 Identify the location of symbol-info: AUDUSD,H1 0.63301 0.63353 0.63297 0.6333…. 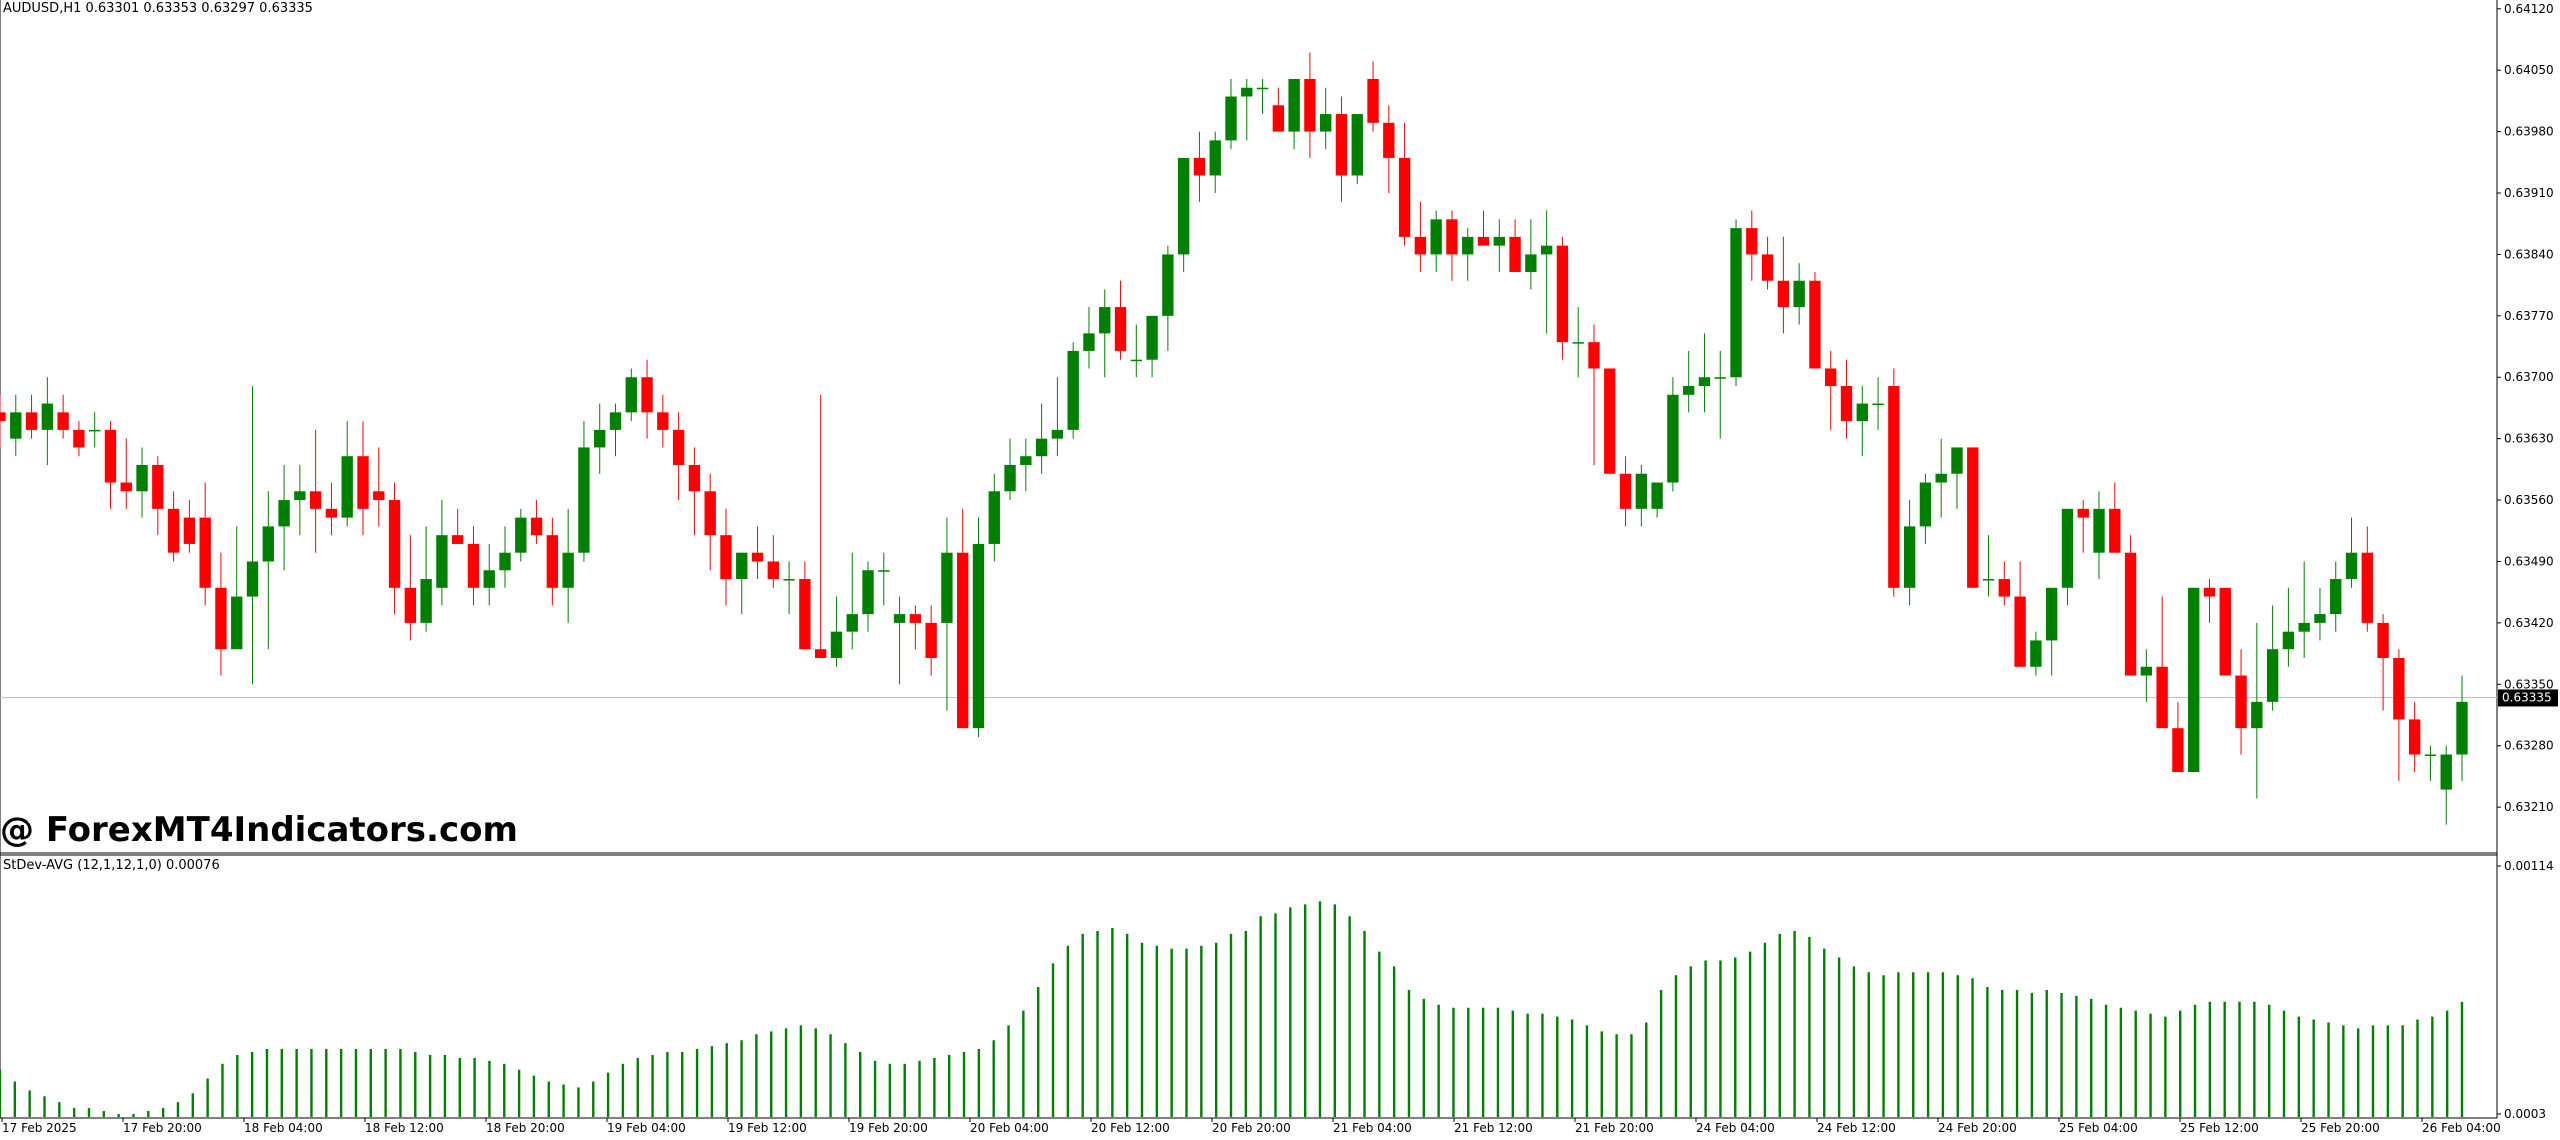
(158, 8).